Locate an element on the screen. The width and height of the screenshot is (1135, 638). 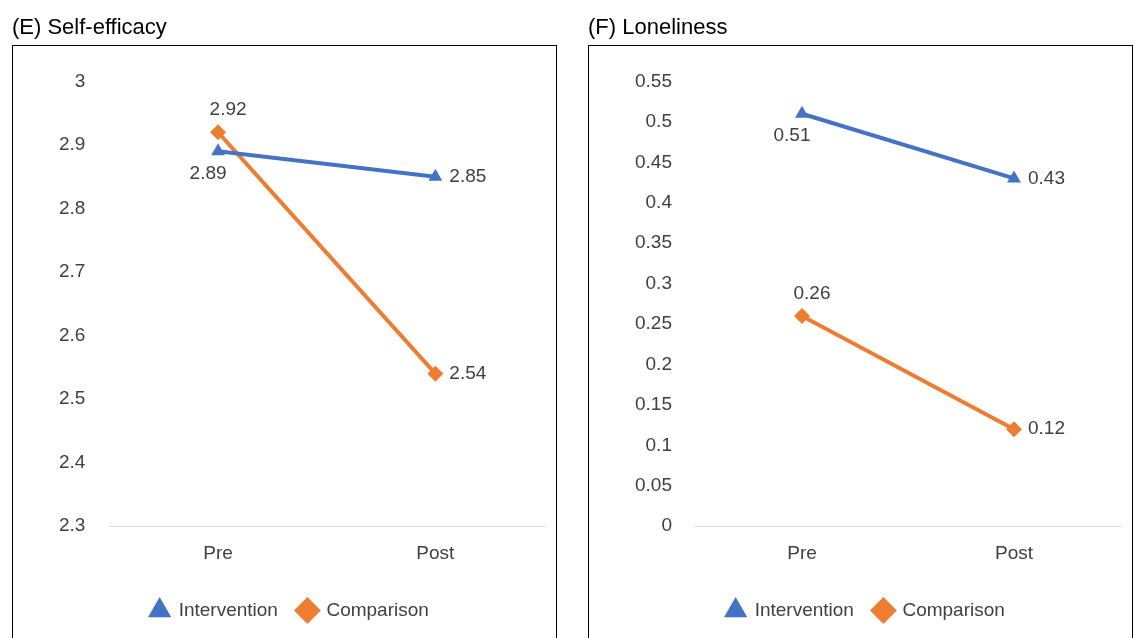
y-tick-label: 0.4 is located at coordinates (659, 201).